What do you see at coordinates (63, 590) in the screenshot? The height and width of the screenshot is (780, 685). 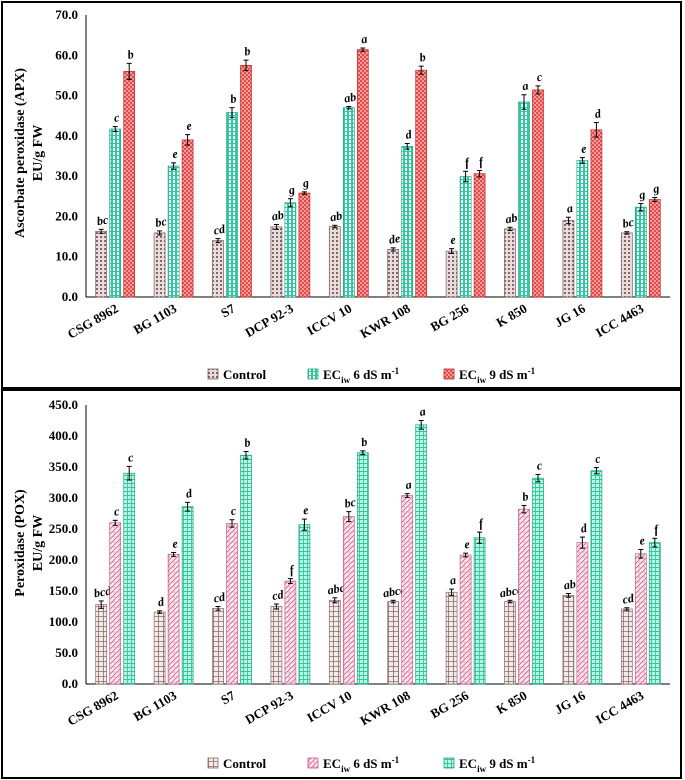 I see `y-tick-label: 150.0` at bounding box center [63, 590].